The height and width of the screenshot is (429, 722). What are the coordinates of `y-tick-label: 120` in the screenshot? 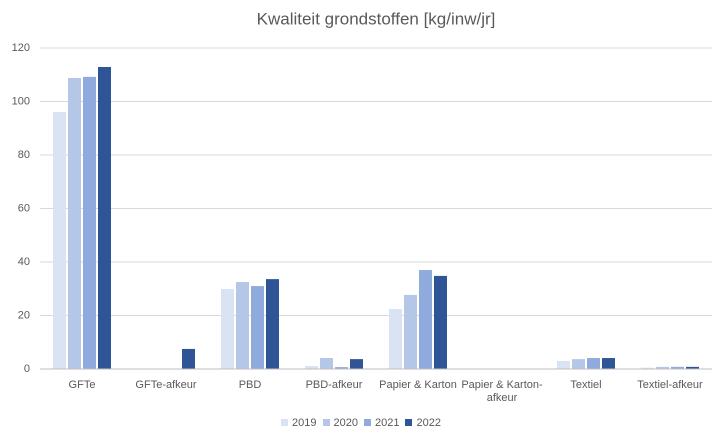 It's located at (21, 48).